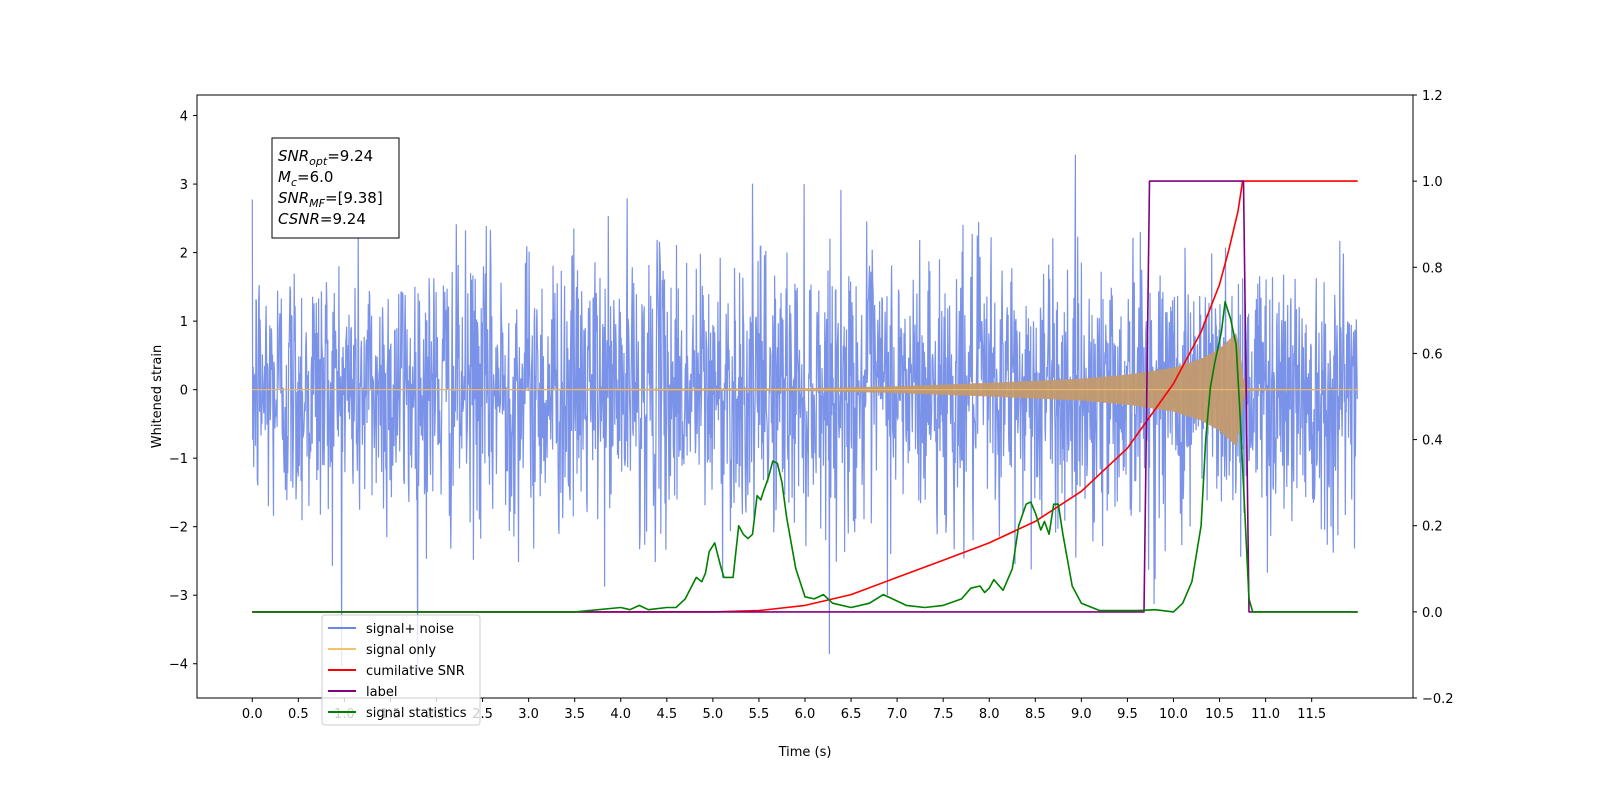  I want to click on y-right-tick-label: 0.0, so click(1432, 613).